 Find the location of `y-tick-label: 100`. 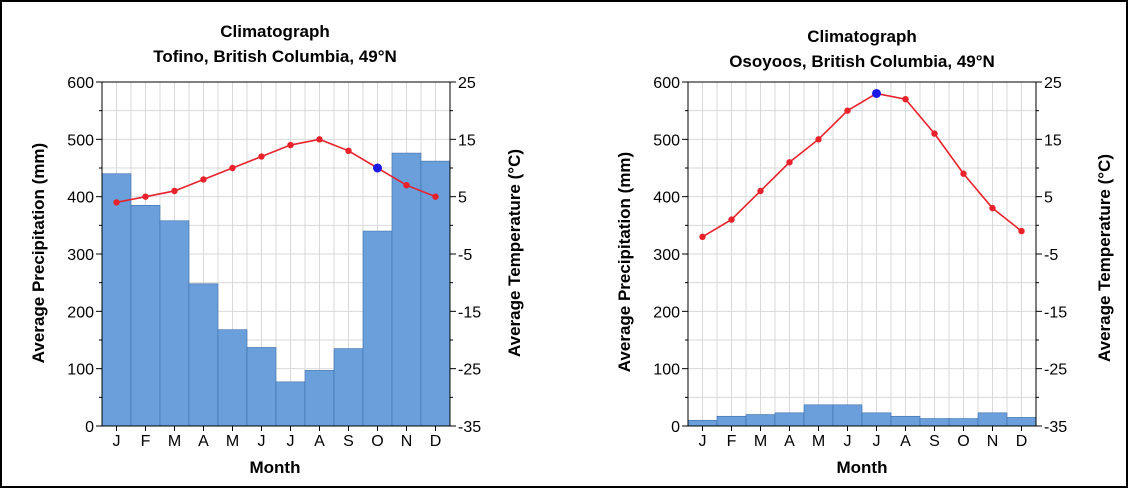

y-tick-label: 100 is located at coordinates (666, 370).